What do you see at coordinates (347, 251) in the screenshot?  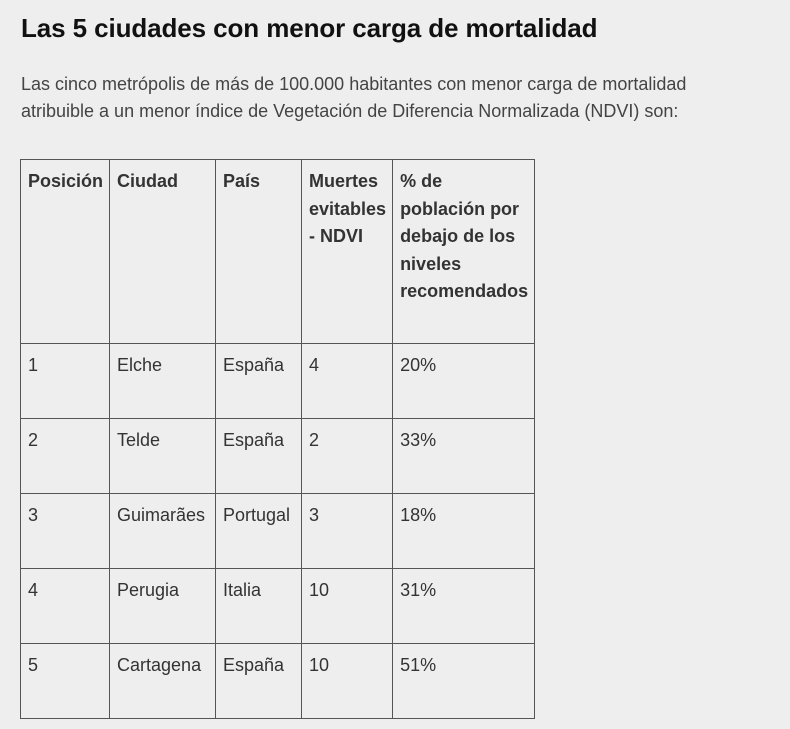 I see `header-avoidable-deaths: Muertes evitables - NDVI` at bounding box center [347, 251].